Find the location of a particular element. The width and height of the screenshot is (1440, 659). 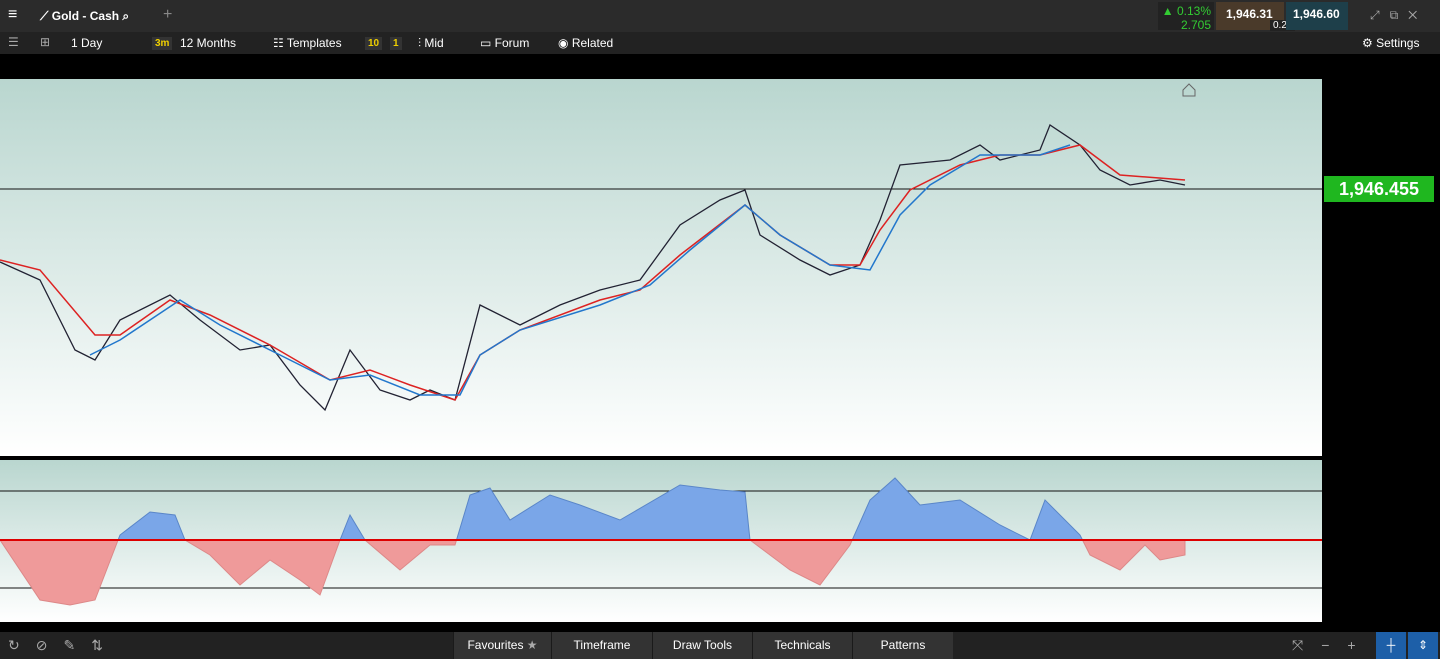

window-controls: ⤢⧉✕ is located at coordinates (1399, 15).